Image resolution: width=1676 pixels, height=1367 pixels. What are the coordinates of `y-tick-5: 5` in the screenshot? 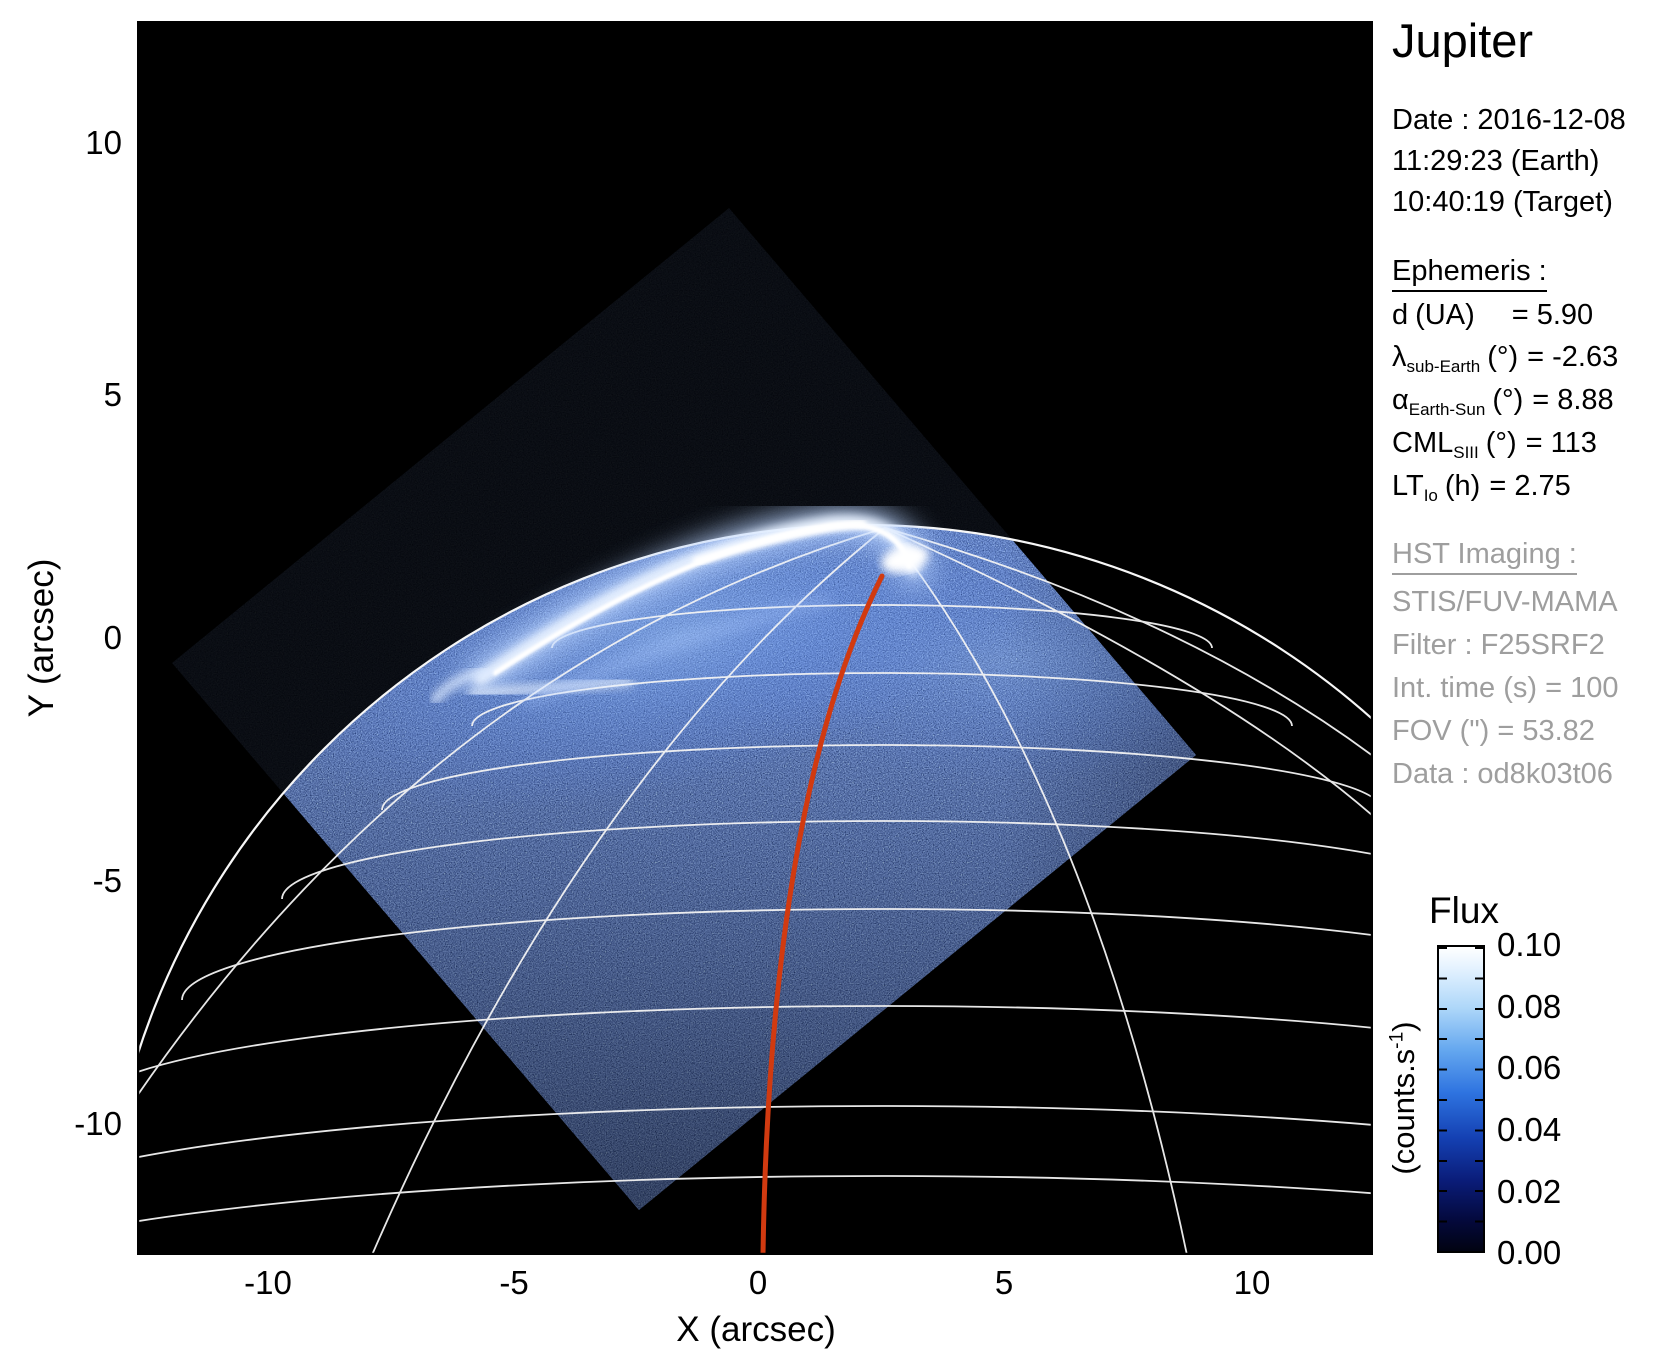 It's located at (112, 394).